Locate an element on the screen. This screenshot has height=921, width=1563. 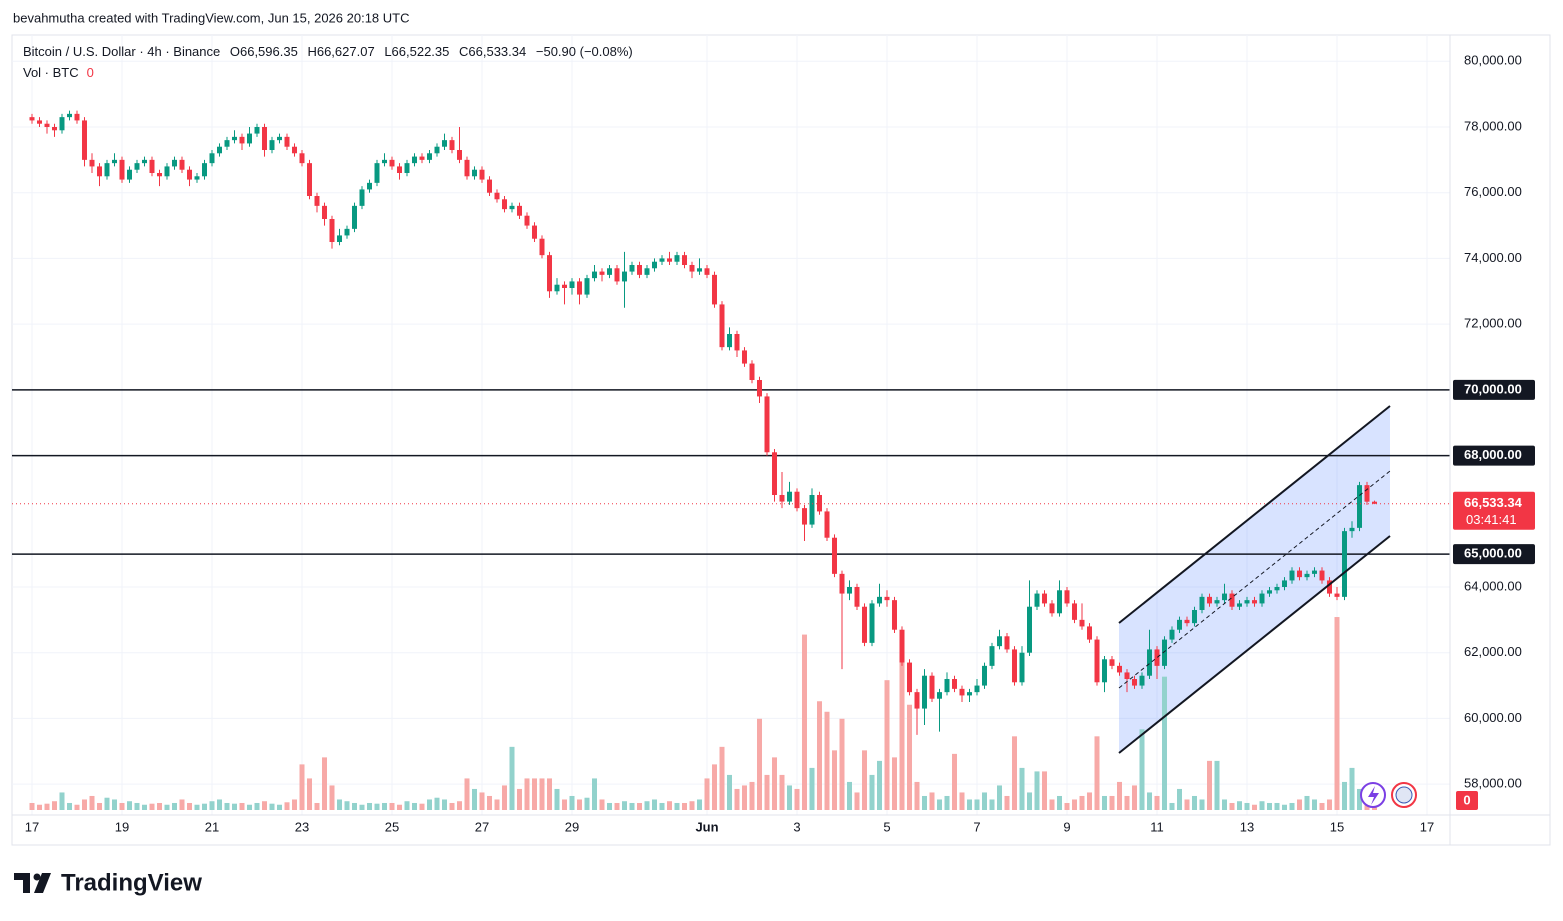
level-label: 65,000.00 is located at coordinates (1493, 553).